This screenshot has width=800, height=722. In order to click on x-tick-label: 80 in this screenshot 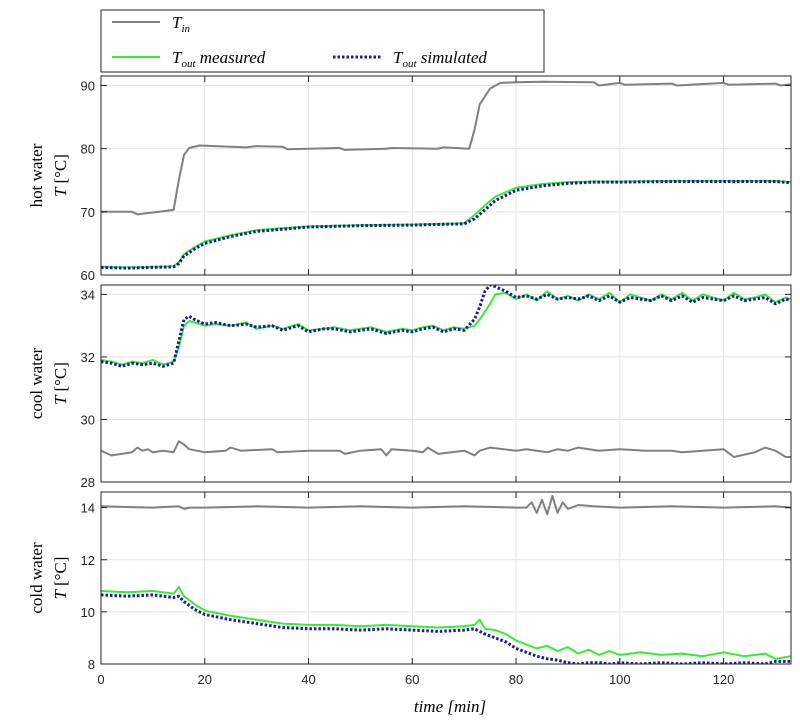, I will do `click(516, 679)`.